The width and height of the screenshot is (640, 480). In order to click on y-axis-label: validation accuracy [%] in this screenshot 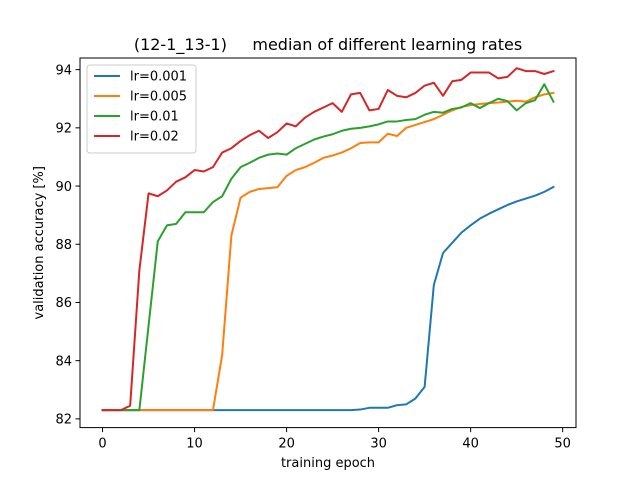, I will do `click(39, 242)`.